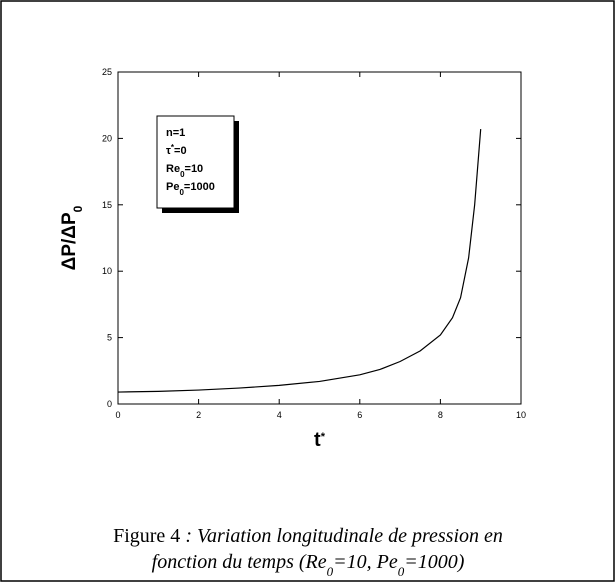  Describe the element at coordinates (107, 72) in the screenshot. I see `y-tick-label: 25` at that location.